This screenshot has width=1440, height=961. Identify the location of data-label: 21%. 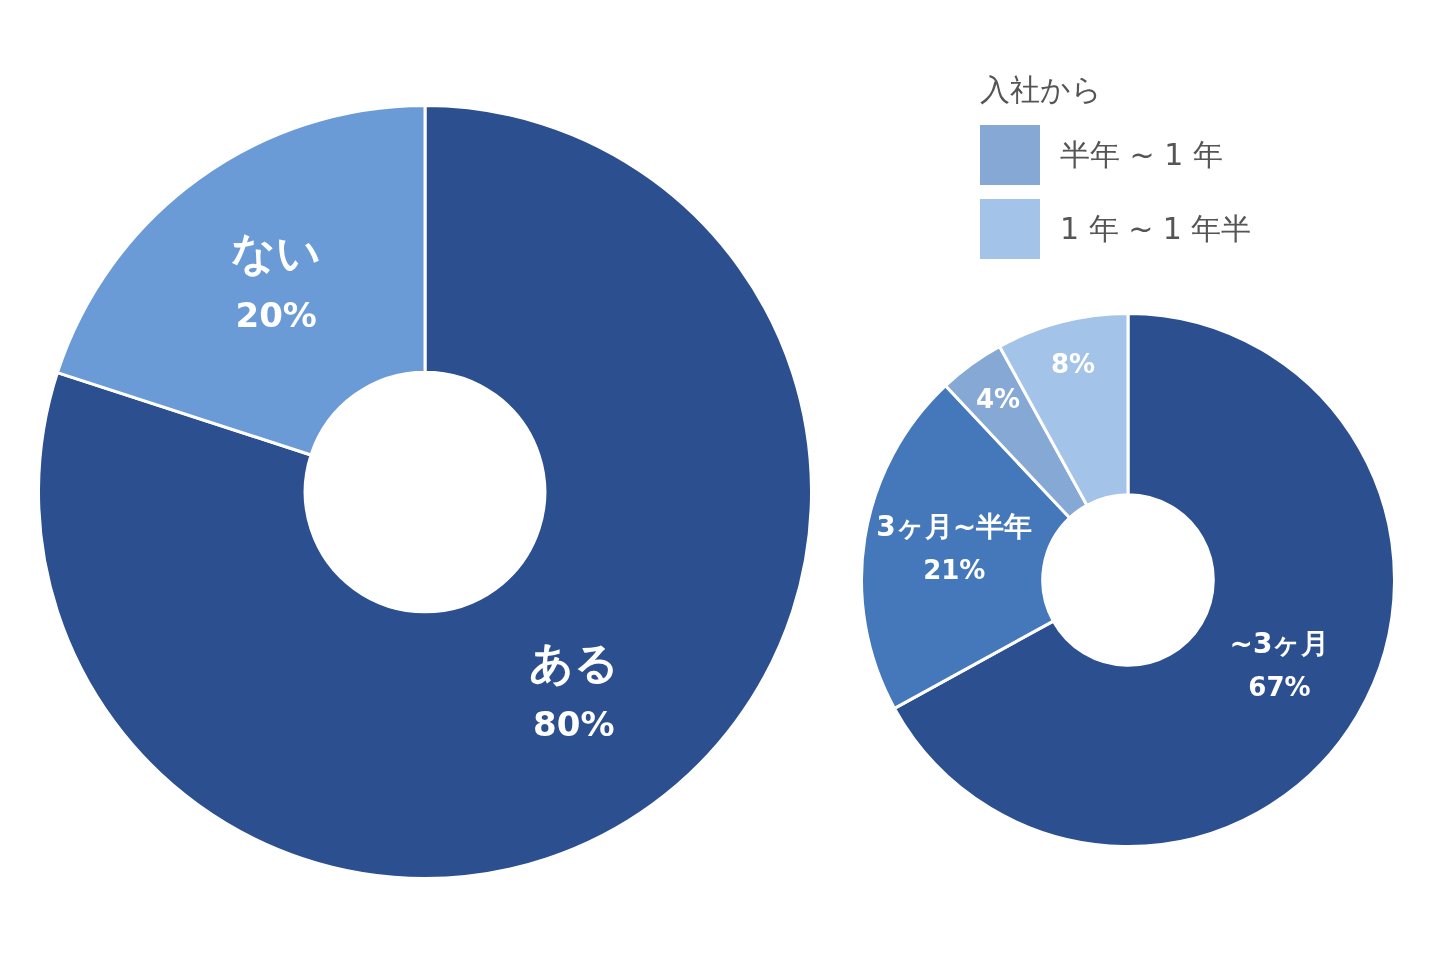
(954, 569).